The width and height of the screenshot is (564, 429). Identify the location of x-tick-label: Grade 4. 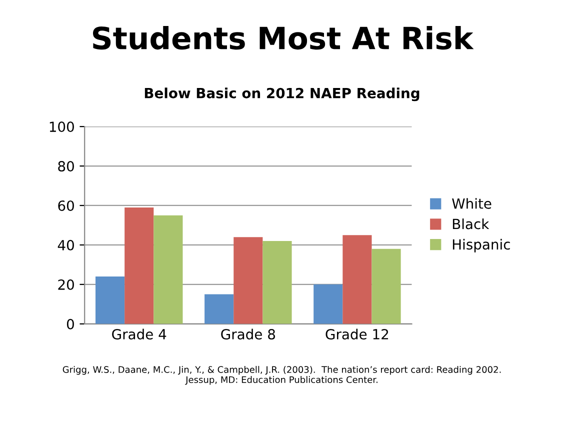
(139, 334).